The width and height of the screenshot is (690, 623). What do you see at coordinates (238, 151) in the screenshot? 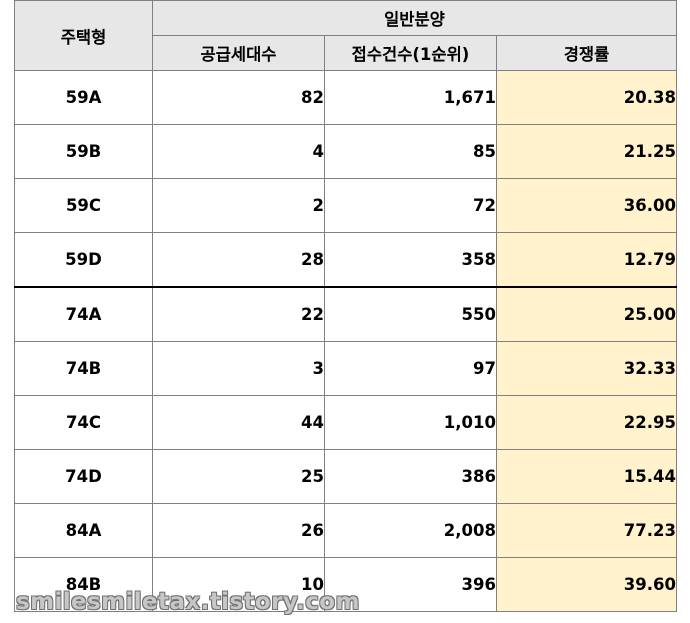
I see `cell-supply: 4` at bounding box center [238, 151].